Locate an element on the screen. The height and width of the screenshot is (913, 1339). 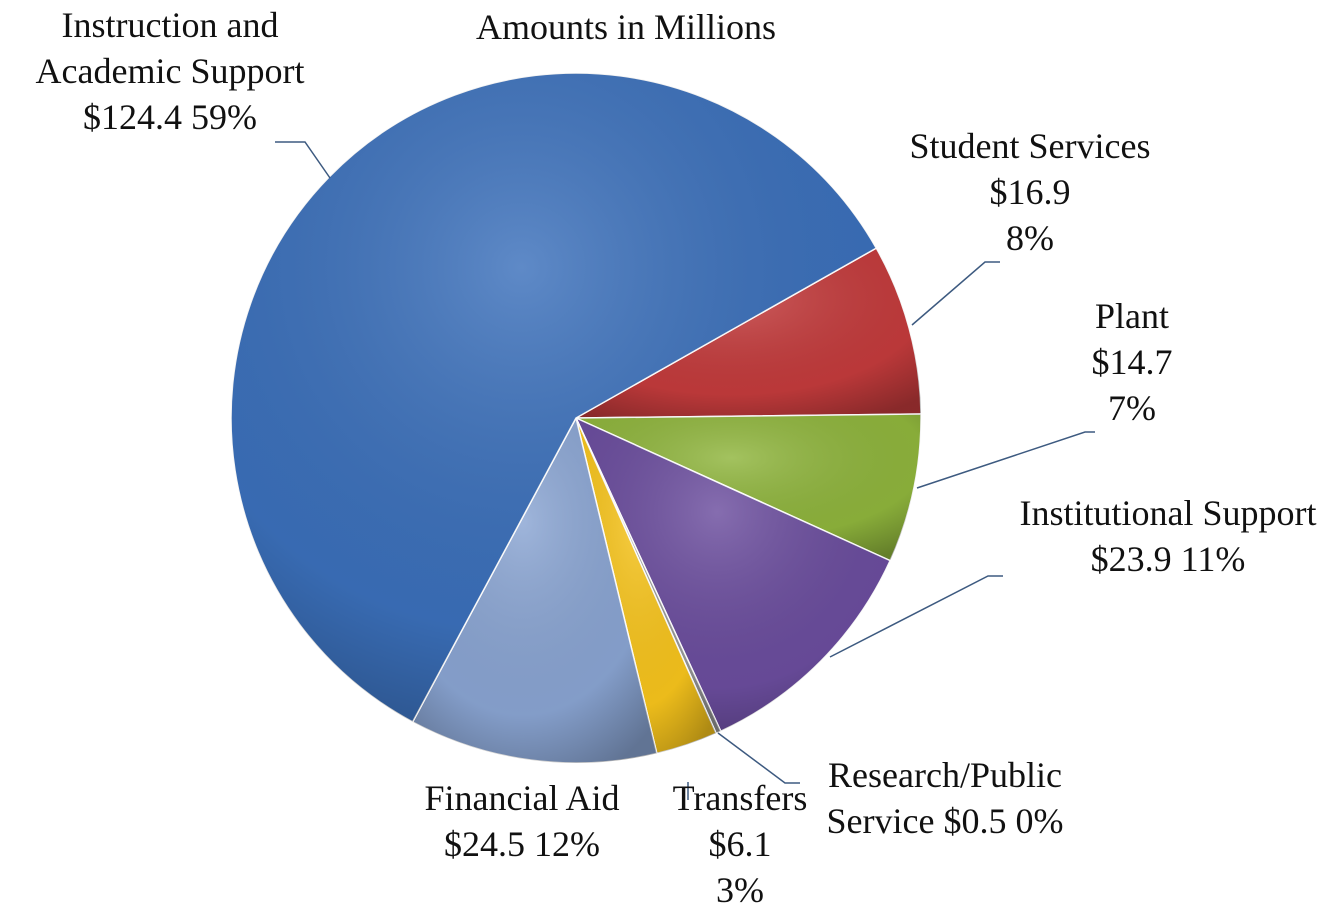
label-value: $24.5 is located at coordinates (484, 844).